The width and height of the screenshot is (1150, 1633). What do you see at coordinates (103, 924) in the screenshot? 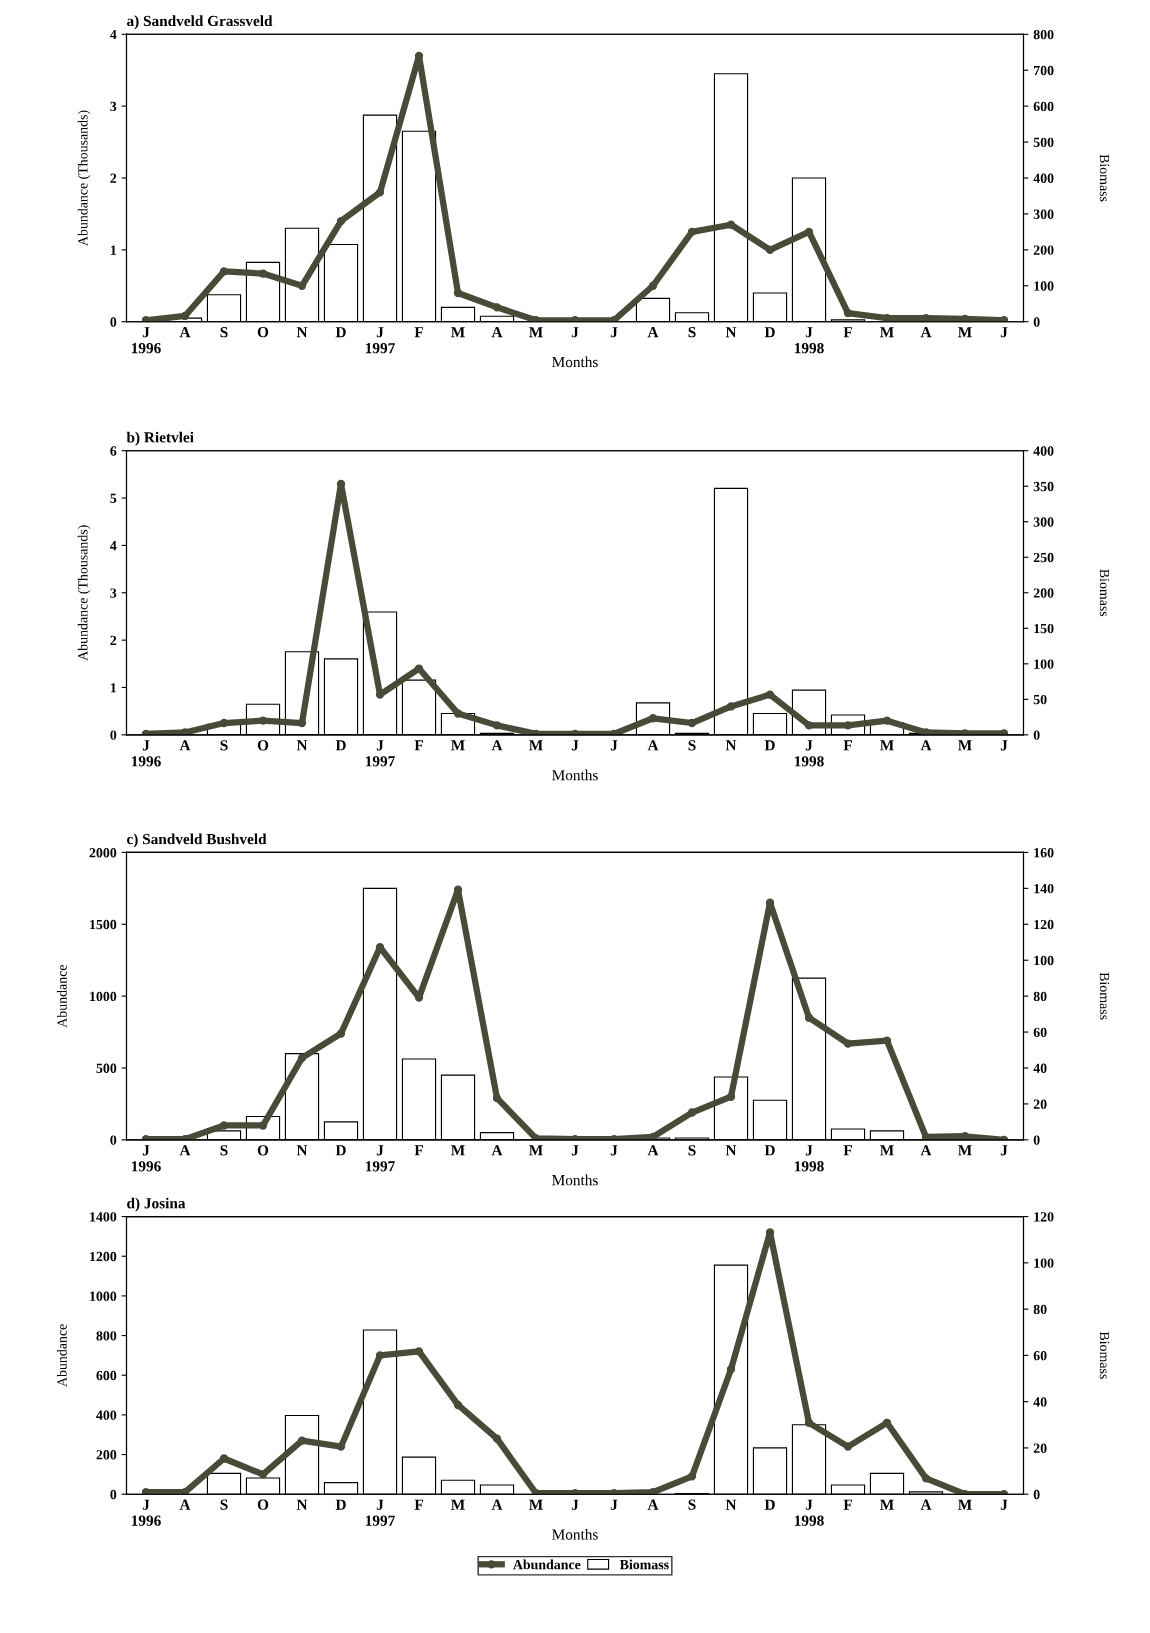
I see `y-tick-label: 1500` at bounding box center [103, 924].